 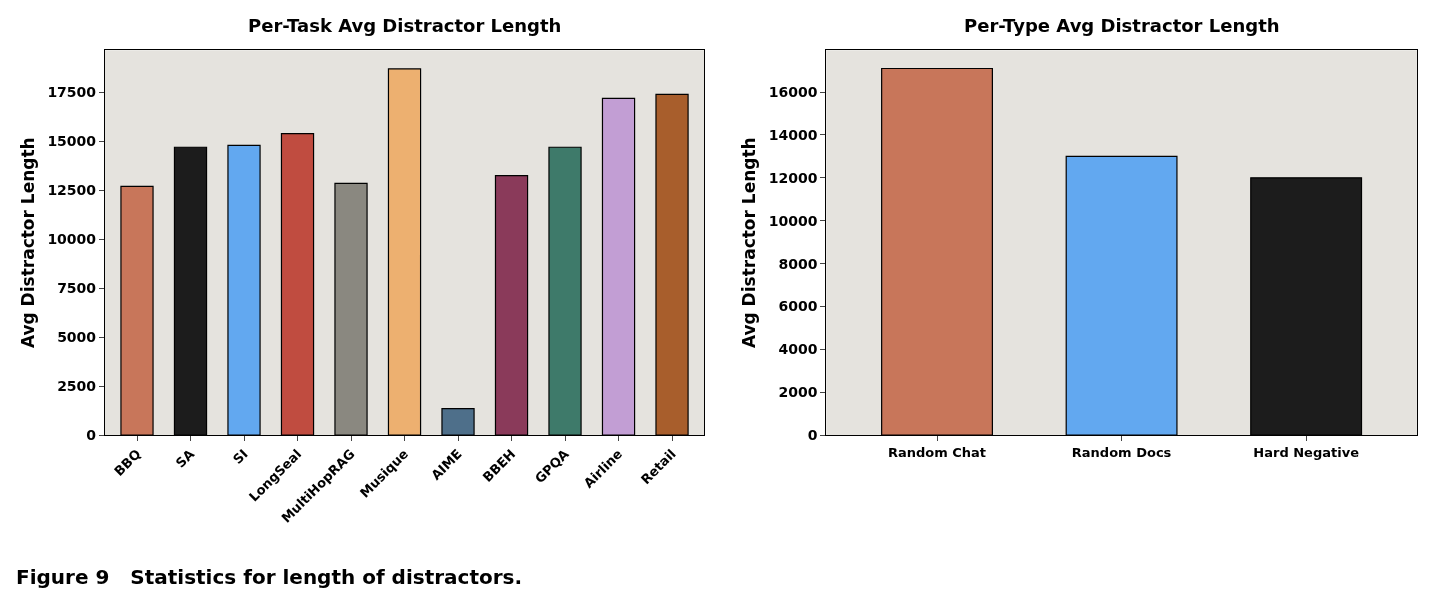 What do you see at coordinates (72, 92) in the screenshot?
I see `y-tick-label: 17500` at bounding box center [72, 92].